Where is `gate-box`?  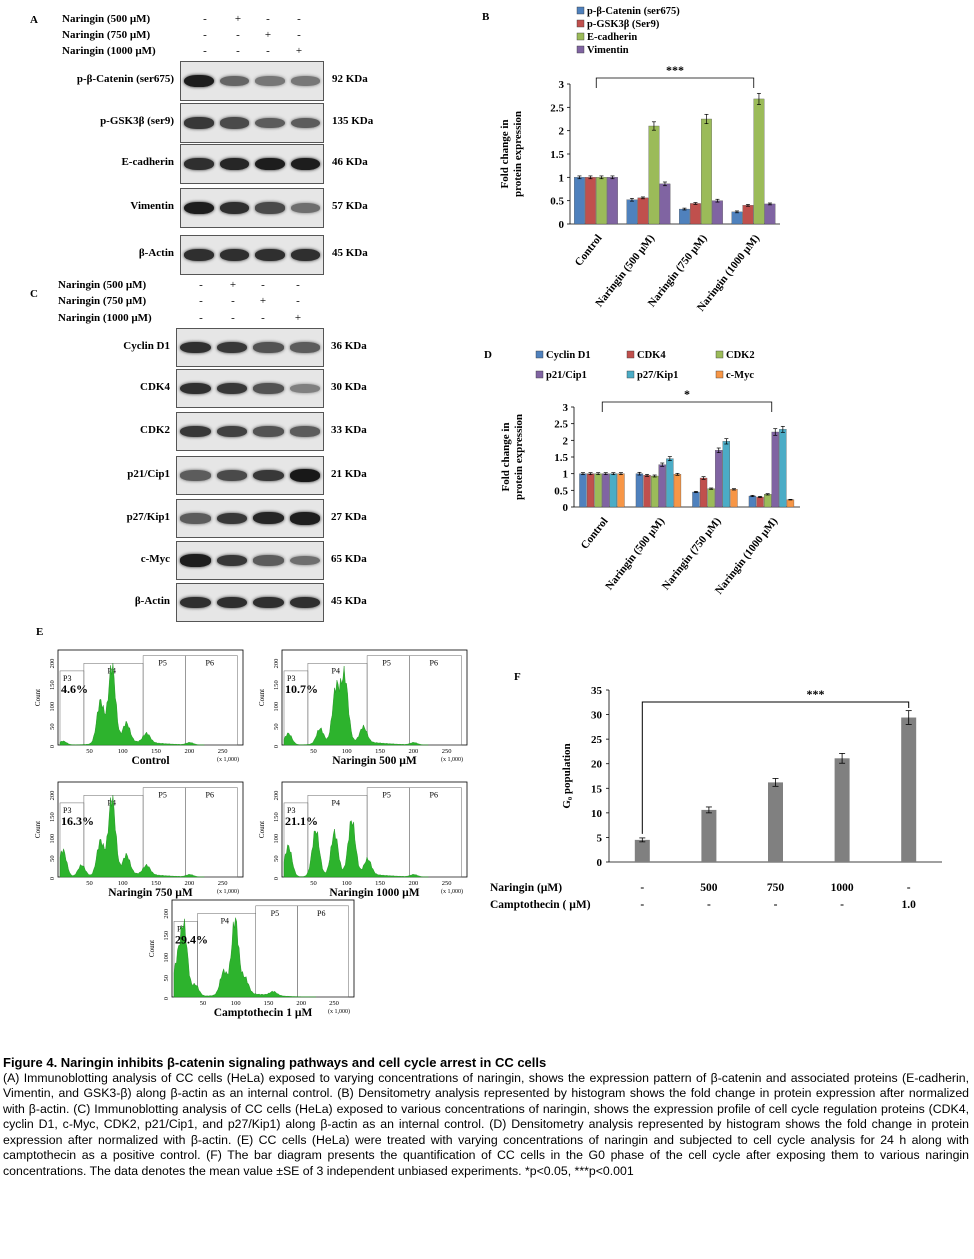 gate-box is located at coordinates (211, 700).